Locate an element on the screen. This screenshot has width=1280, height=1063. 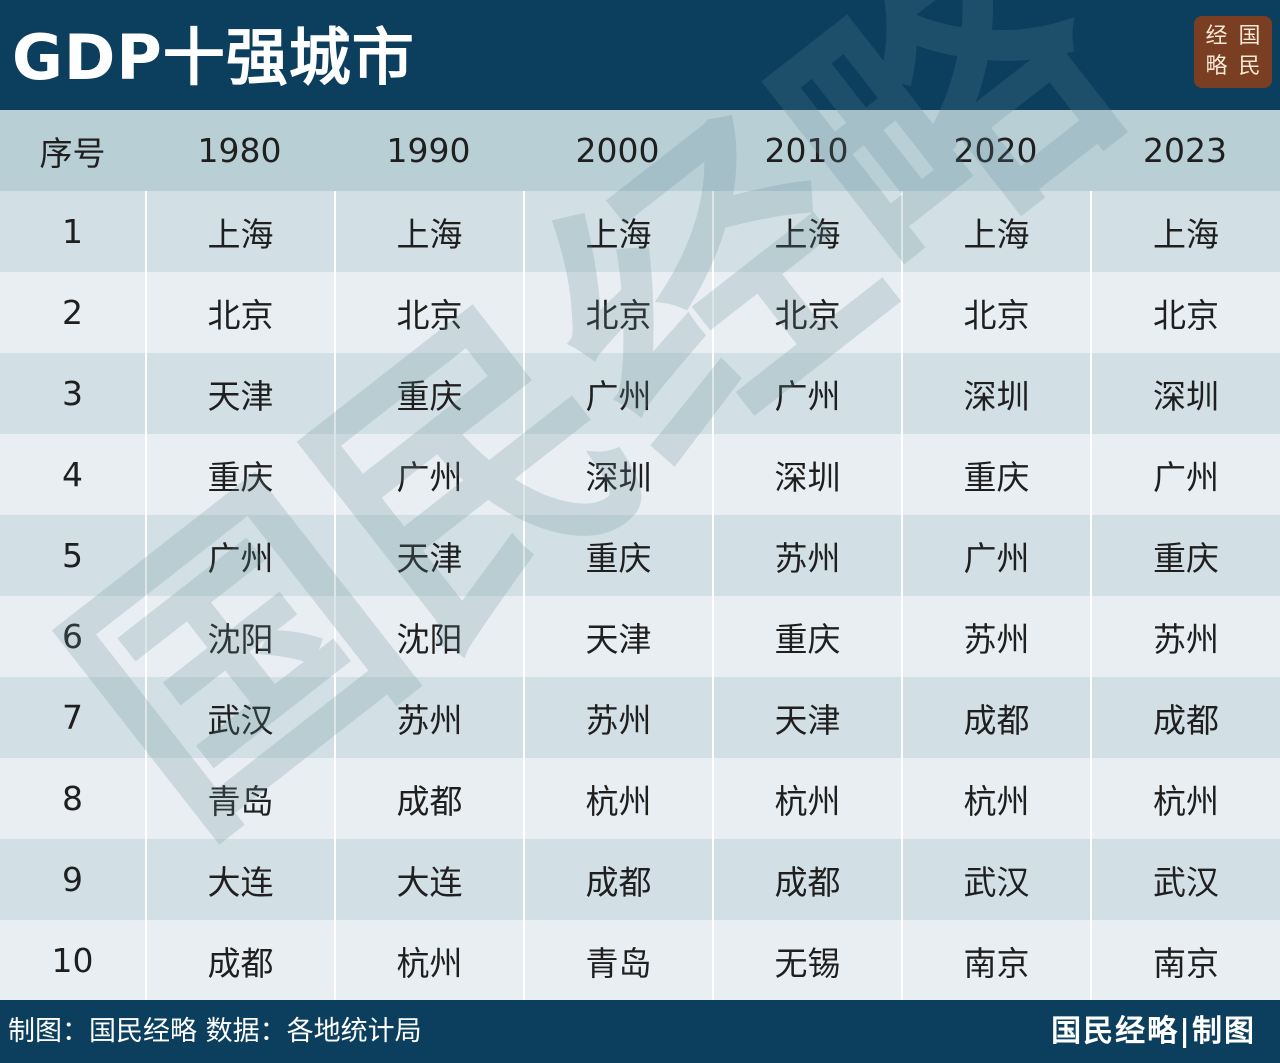
column-header-year: 2000 is located at coordinates (617, 150).